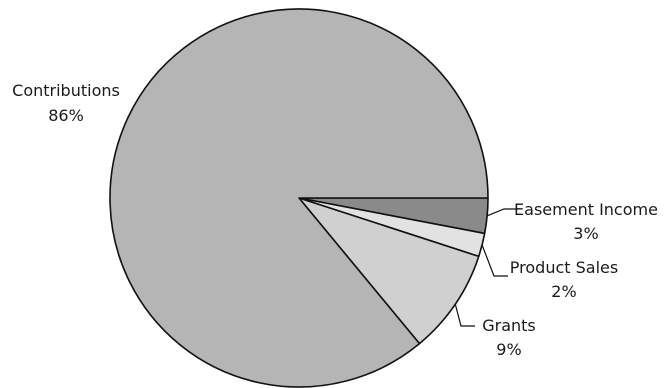  What do you see at coordinates (502, 212) in the screenshot?
I see `leader-easement-income` at bounding box center [502, 212].